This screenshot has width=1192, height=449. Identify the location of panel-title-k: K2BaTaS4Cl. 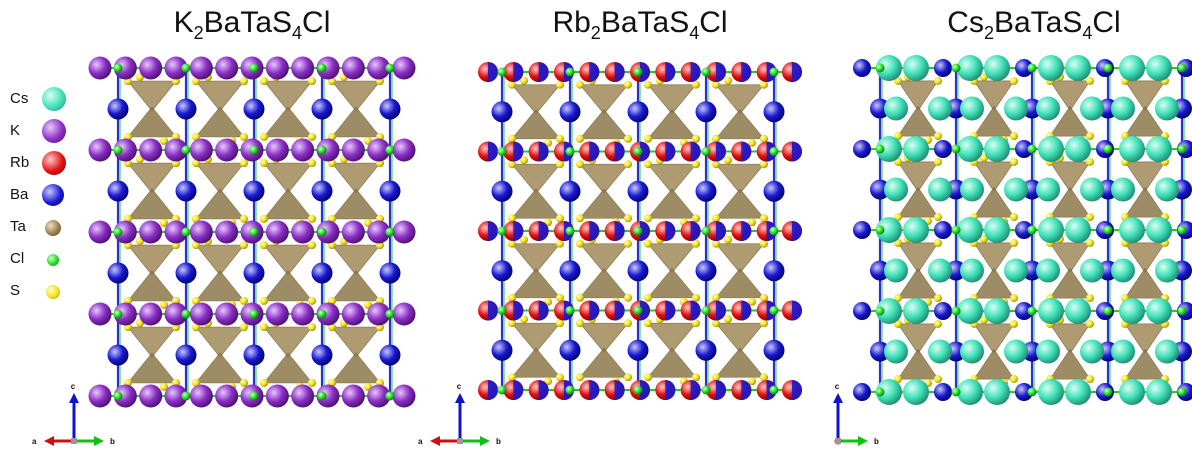
(252, 24).